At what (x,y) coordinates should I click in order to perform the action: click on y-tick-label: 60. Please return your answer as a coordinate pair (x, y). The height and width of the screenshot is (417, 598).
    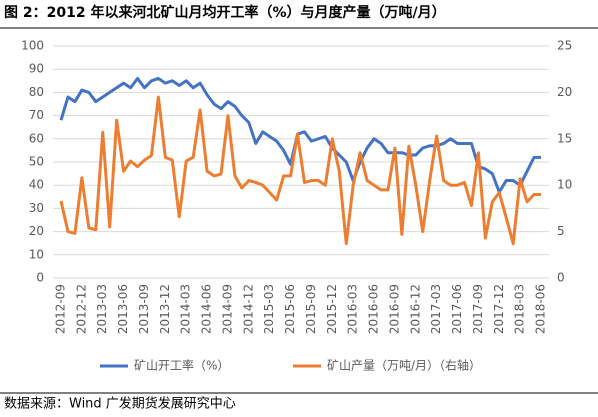
    Looking at the image, I should click on (36, 138).